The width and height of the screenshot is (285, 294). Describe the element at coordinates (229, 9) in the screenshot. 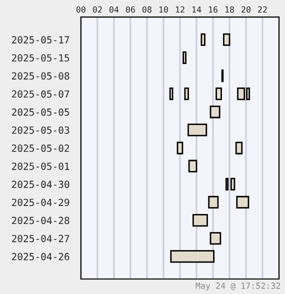

I see `x-tick-label: 18` at that location.